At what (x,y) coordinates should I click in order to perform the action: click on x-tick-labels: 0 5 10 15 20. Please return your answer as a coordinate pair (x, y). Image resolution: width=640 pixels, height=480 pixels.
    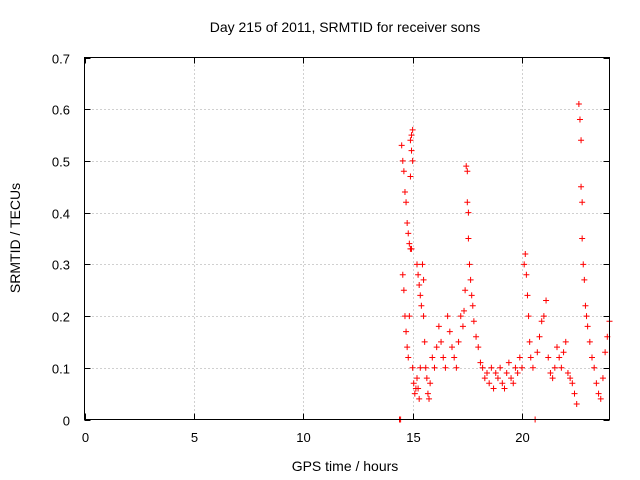
    Looking at the image, I should click on (306, 437).